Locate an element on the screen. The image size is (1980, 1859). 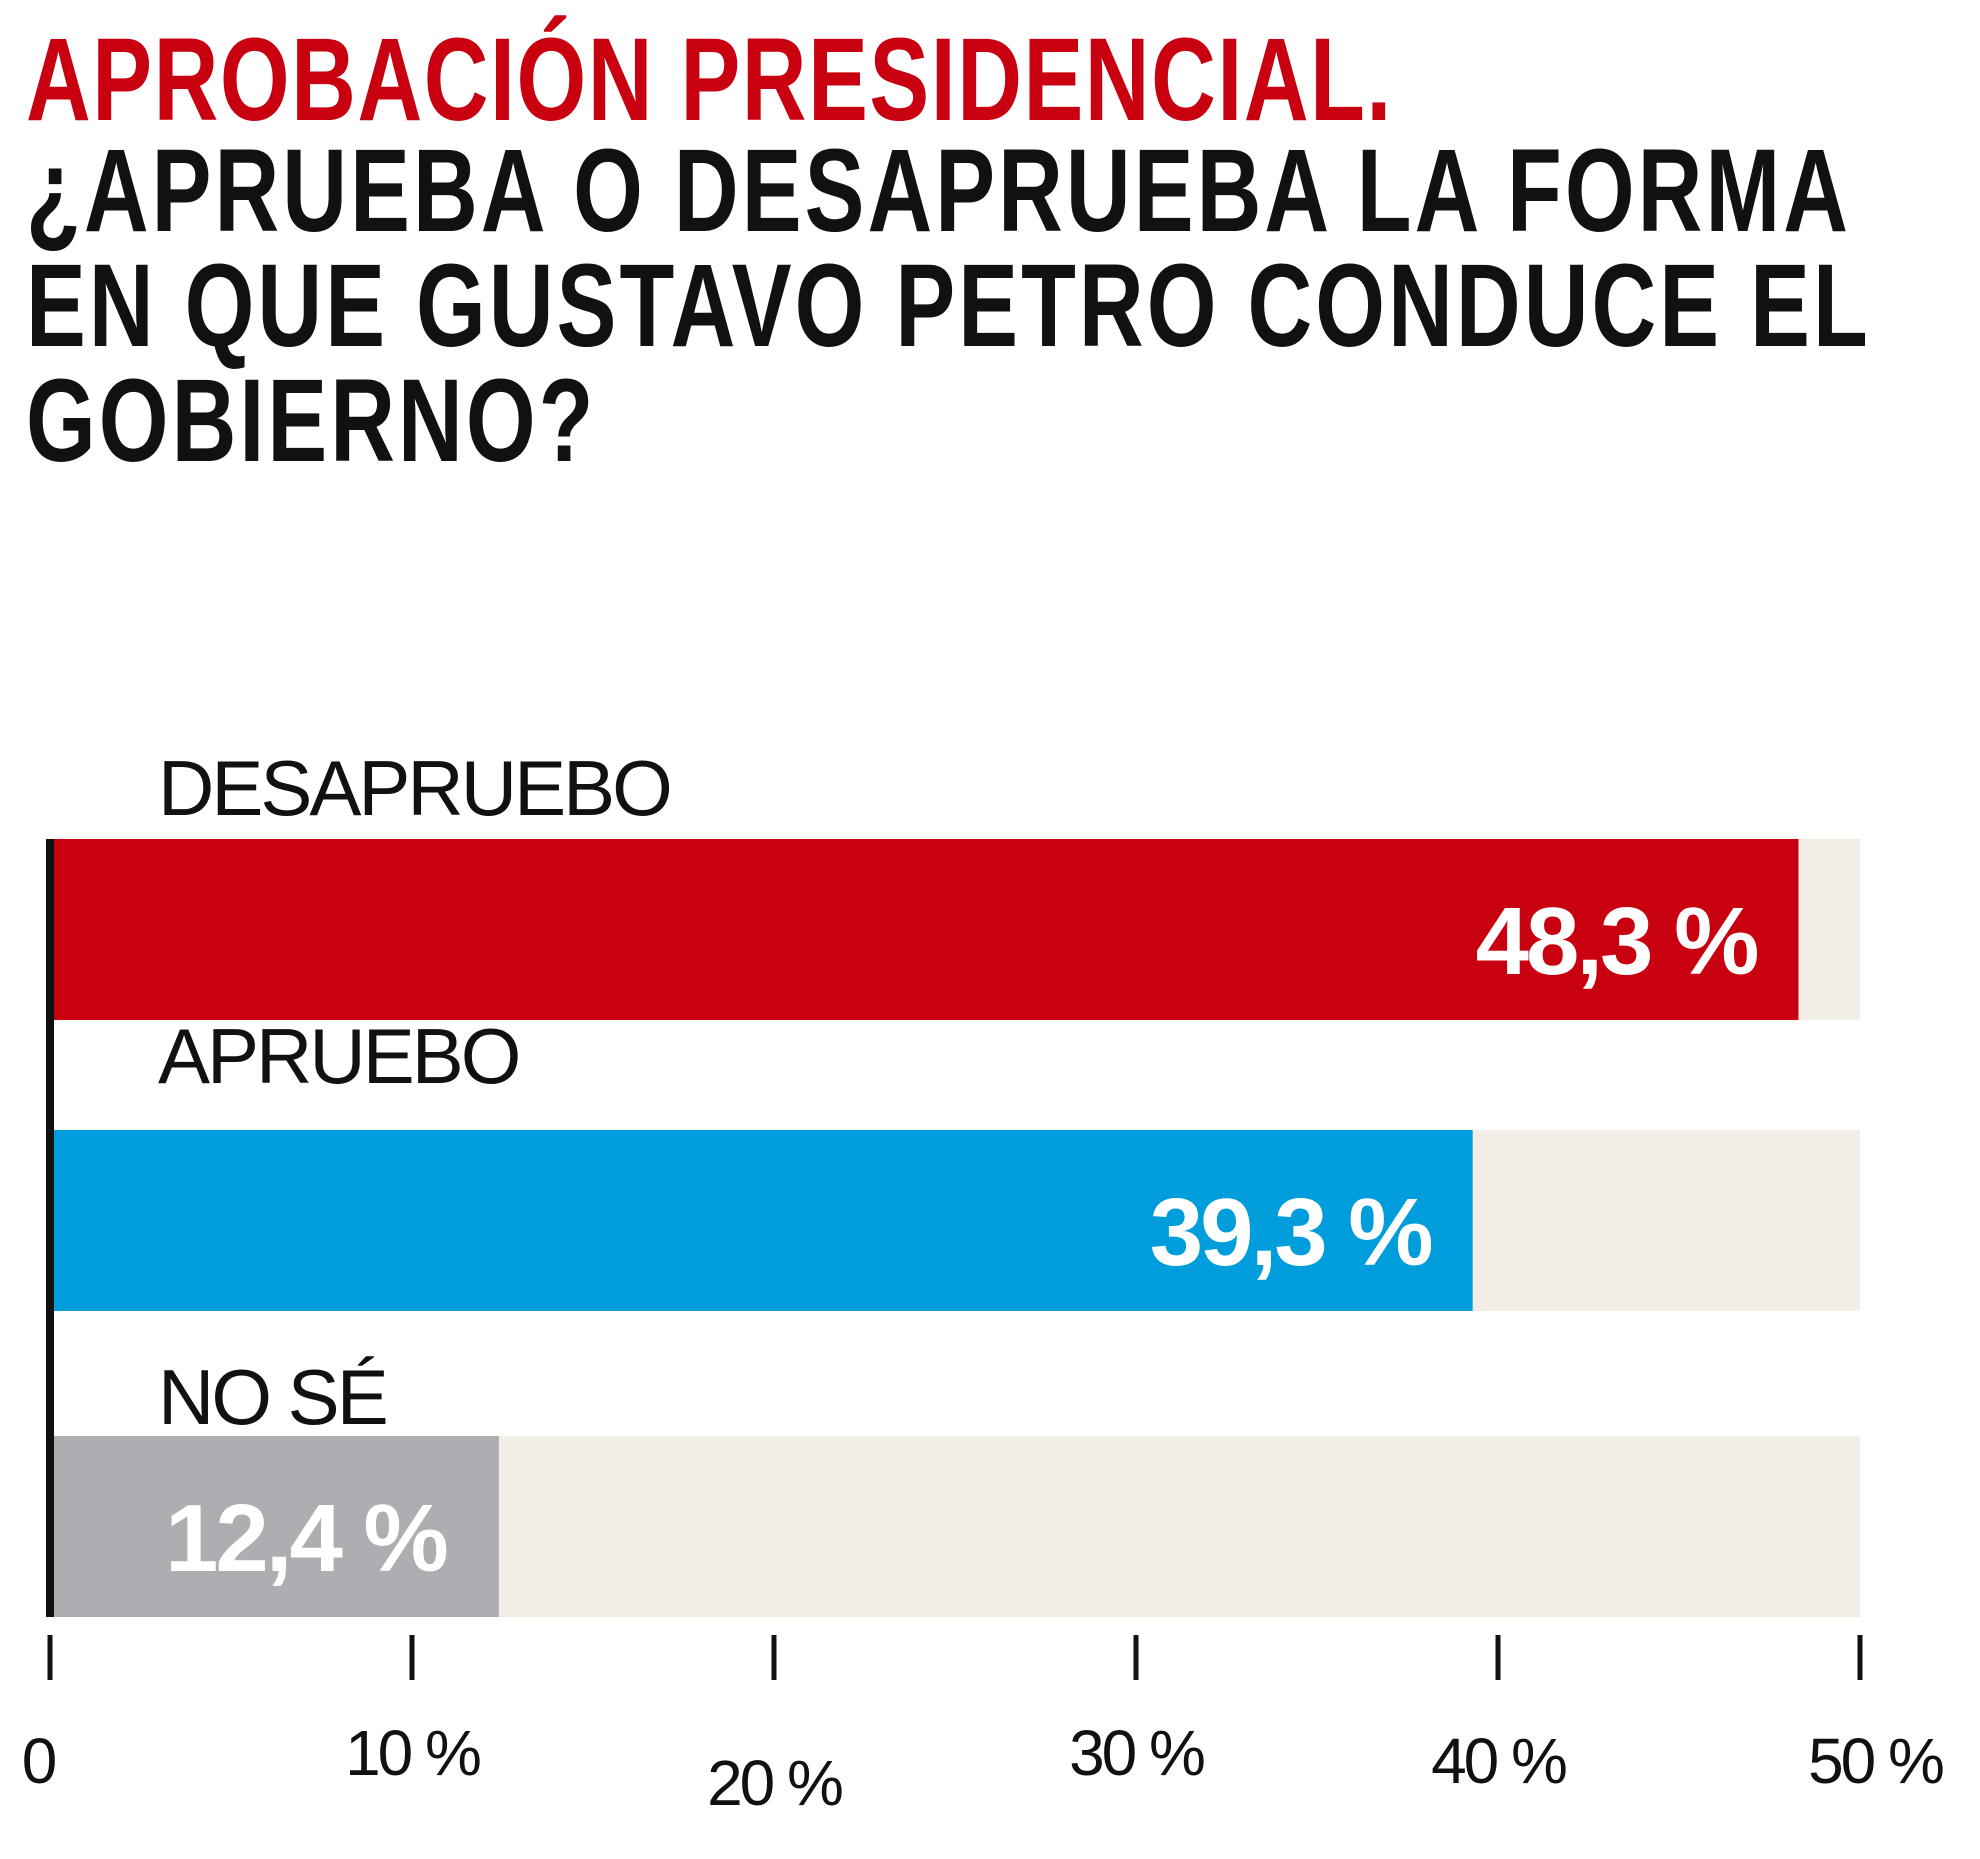
bar-no-se is located at coordinates (276, 1526).